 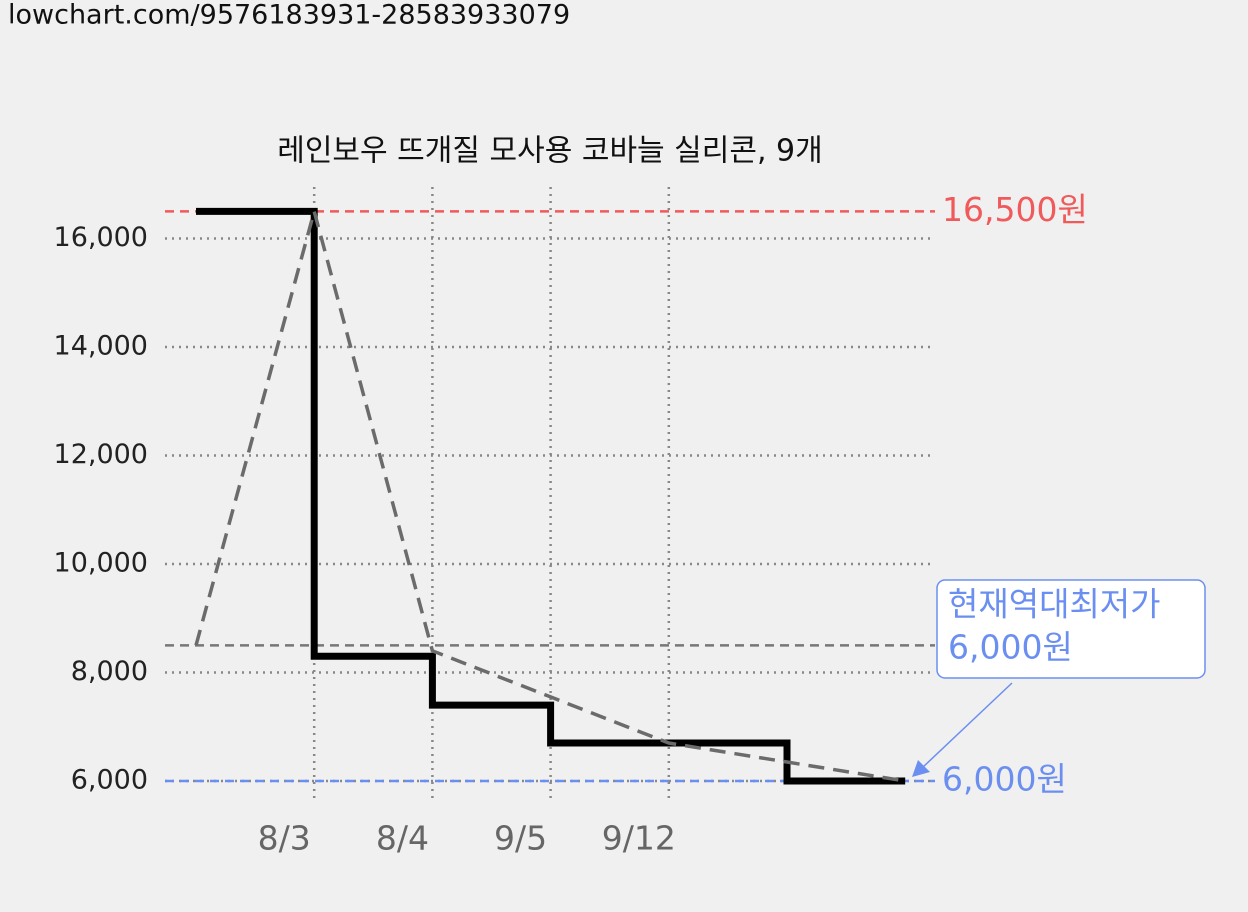 What do you see at coordinates (1015, 209) in the screenshot?
I see `reference-label: 16,500원` at bounding box center [1015, 209].